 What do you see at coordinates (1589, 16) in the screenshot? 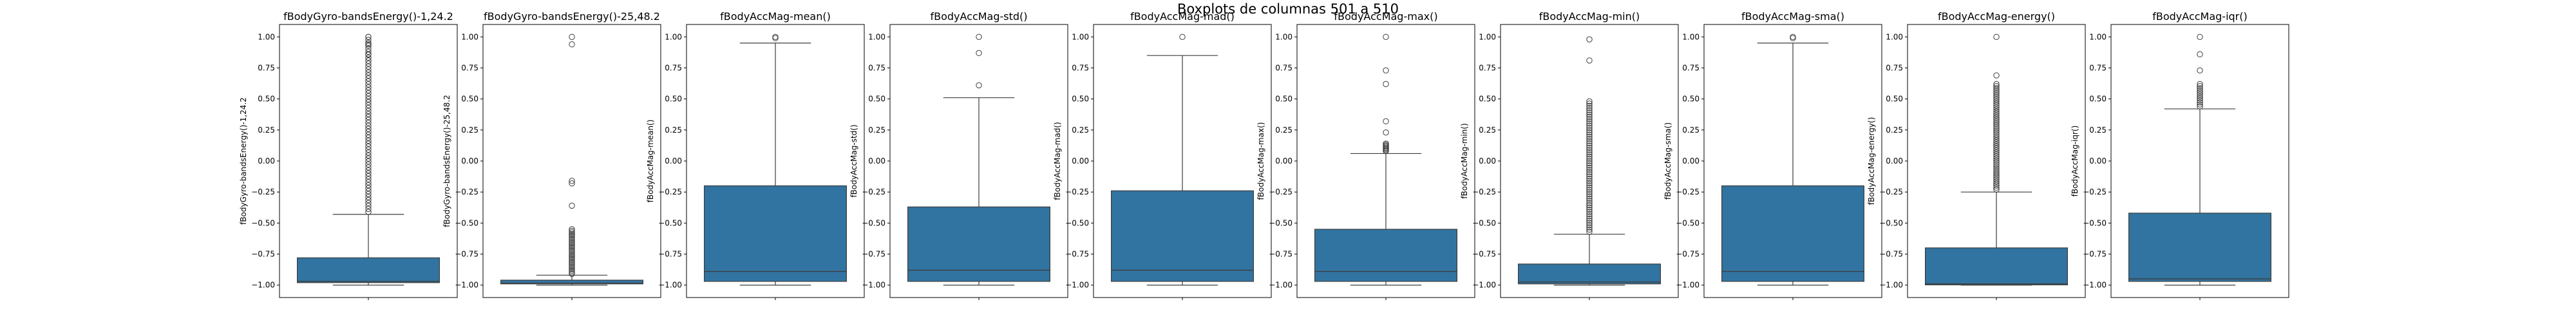
I see `panel-title: fBodyAccMag-min()` at bounding box center [1589, 16].